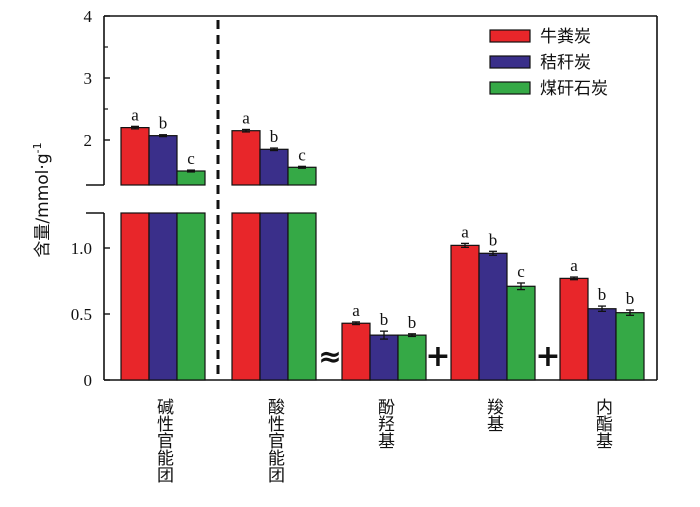 This screenshot has width=700, height=507. What do you see at coordinates (88, 140) in the screenshot?
I see `y-tick-label: 2` at bounding box center [88, 140].